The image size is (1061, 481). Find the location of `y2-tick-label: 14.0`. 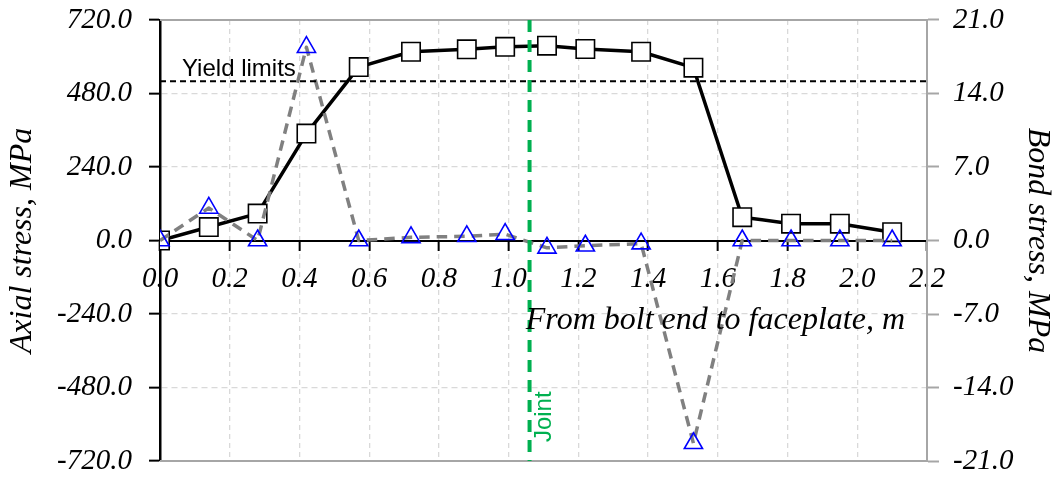

y2-tick-label: 14.0 is located at coordinates (979, 91).